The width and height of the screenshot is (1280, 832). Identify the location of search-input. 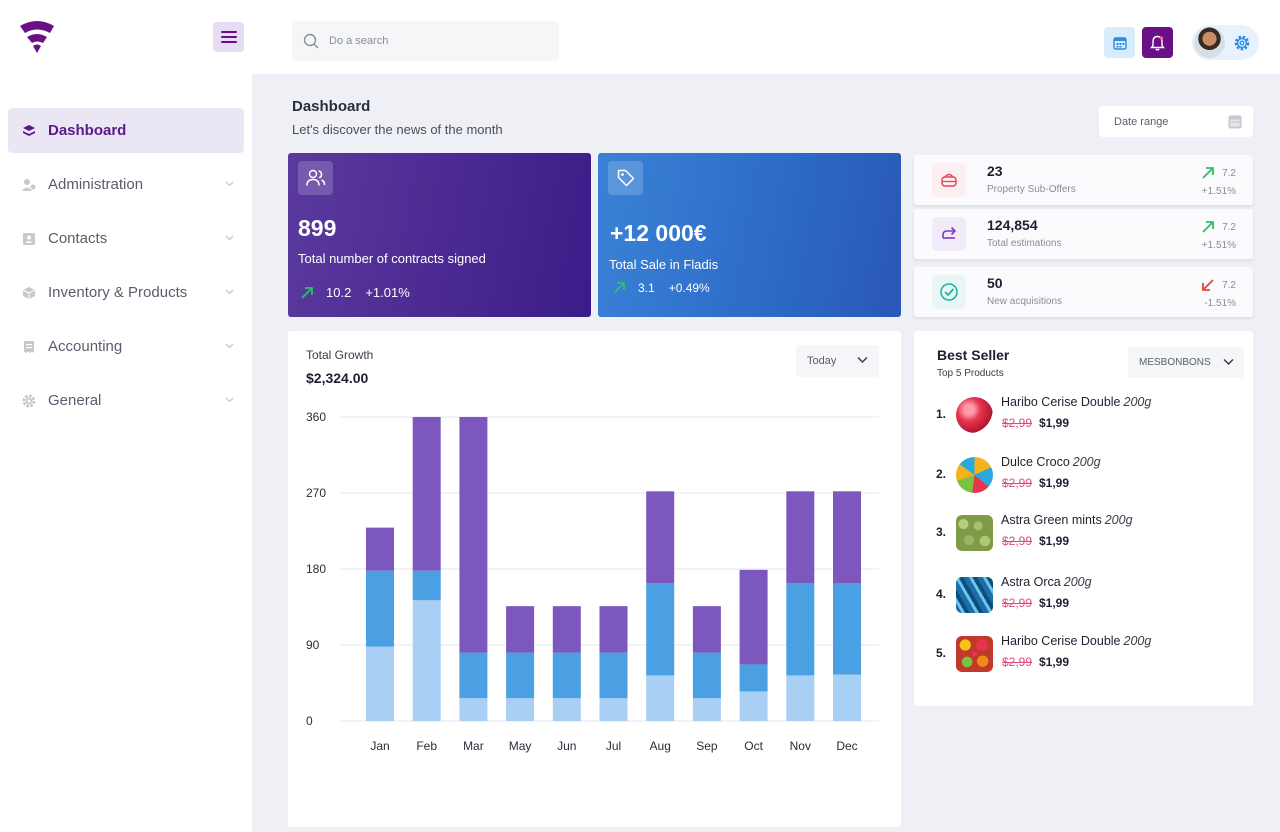
(434, 41).